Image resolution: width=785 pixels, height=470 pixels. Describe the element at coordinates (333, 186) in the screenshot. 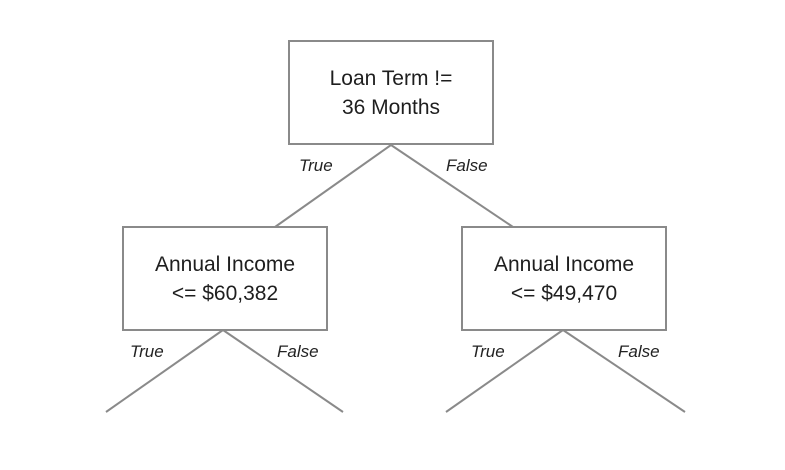

I see `edge-root-true` at that location.